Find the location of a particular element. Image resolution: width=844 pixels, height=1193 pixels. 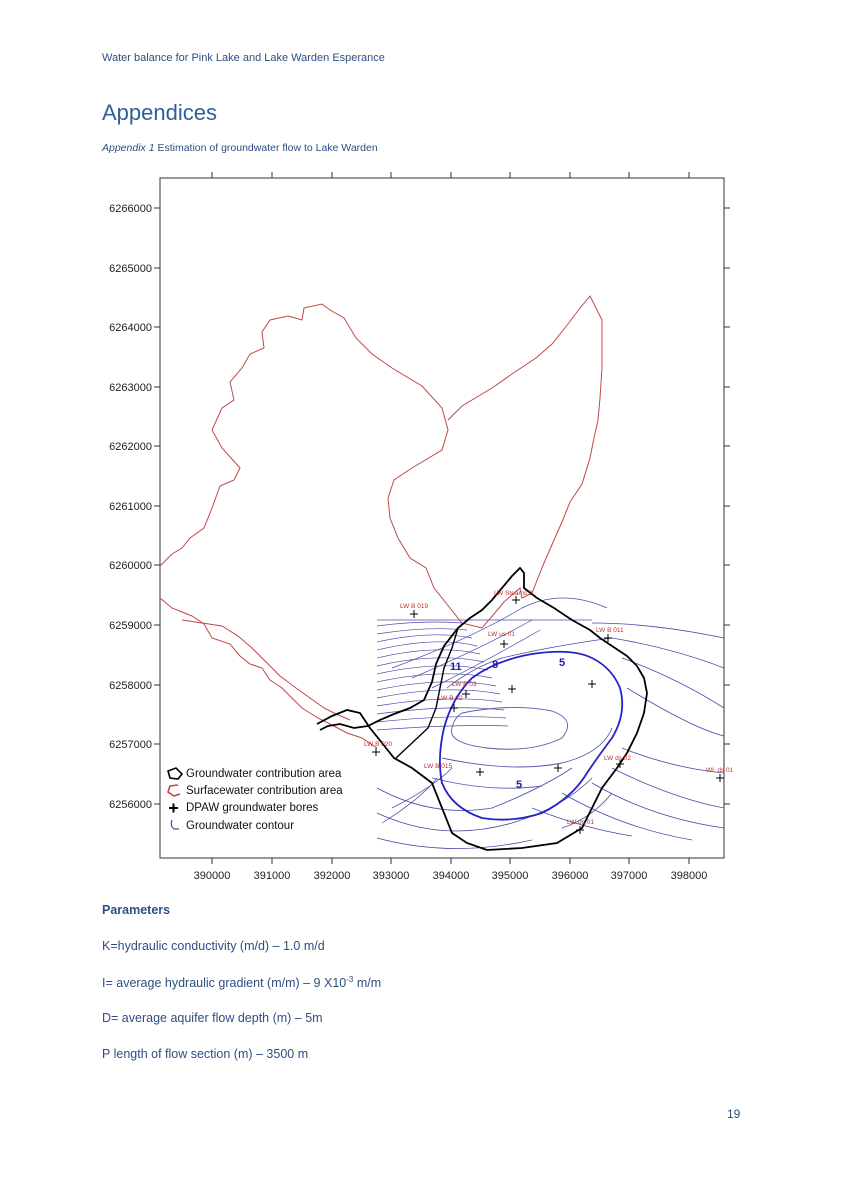

x-tick-label: 394000 is located at coordinates (451, 876).